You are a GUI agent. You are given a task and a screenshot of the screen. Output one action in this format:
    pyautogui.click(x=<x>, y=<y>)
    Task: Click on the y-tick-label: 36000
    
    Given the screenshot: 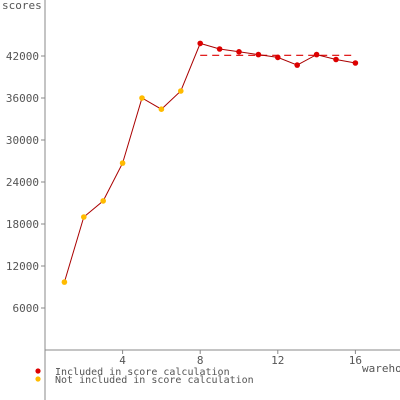 What is the action you would take?
    pyautogui.click(x=22, y=98)
    